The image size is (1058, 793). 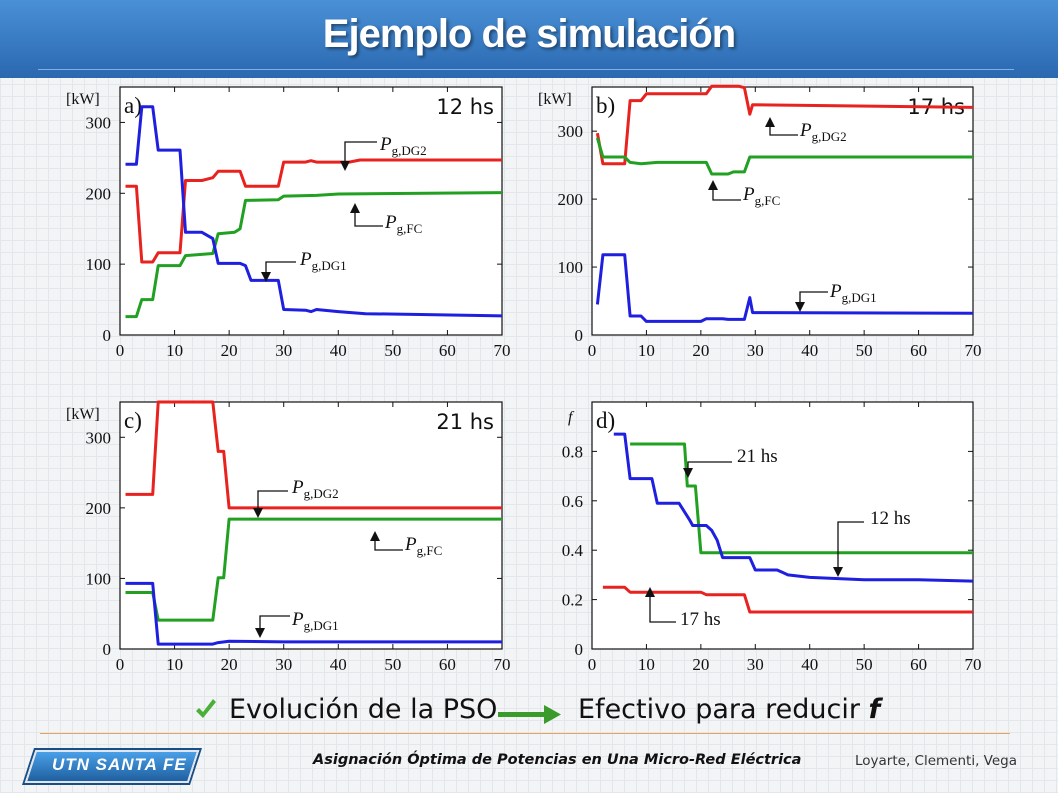 I want to click on header-bar, so click(x=529, y=39).